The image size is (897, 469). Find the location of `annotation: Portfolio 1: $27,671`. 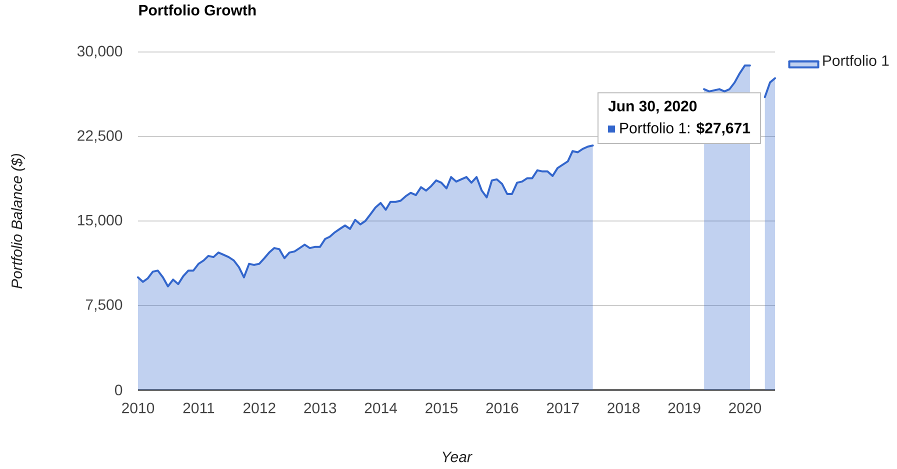

annotation: Portfolio 1: $27,671 is located at coordinates (685, 129).